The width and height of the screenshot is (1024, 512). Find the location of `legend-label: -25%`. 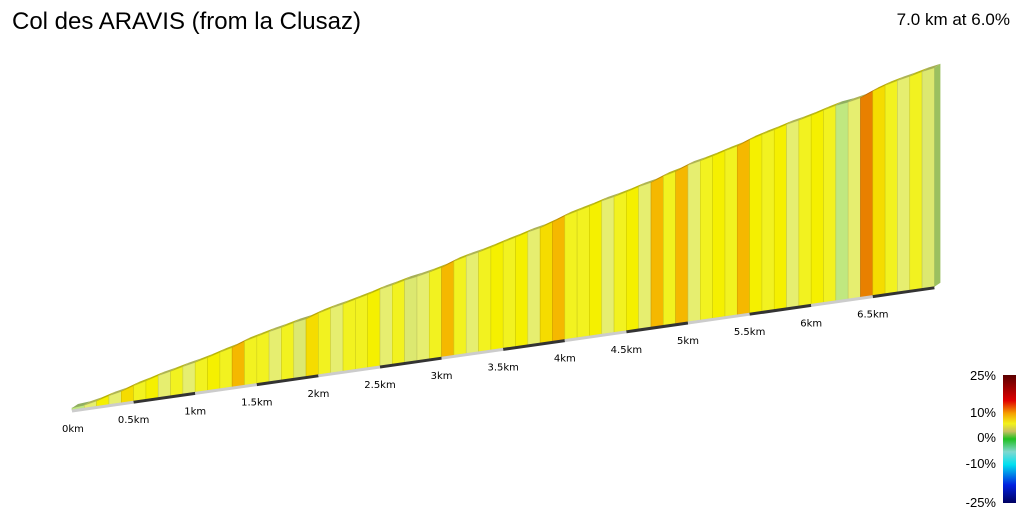

legend-label: -25% is located at coordinates (981, 502).